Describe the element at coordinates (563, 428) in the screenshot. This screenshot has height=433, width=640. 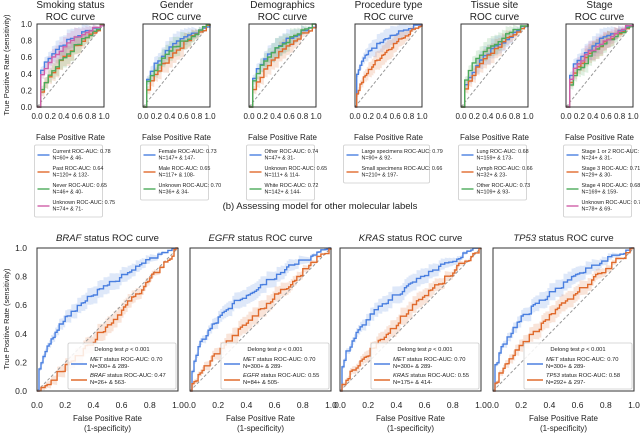
I see `x-axis-label: (1-specificity)` at that location.